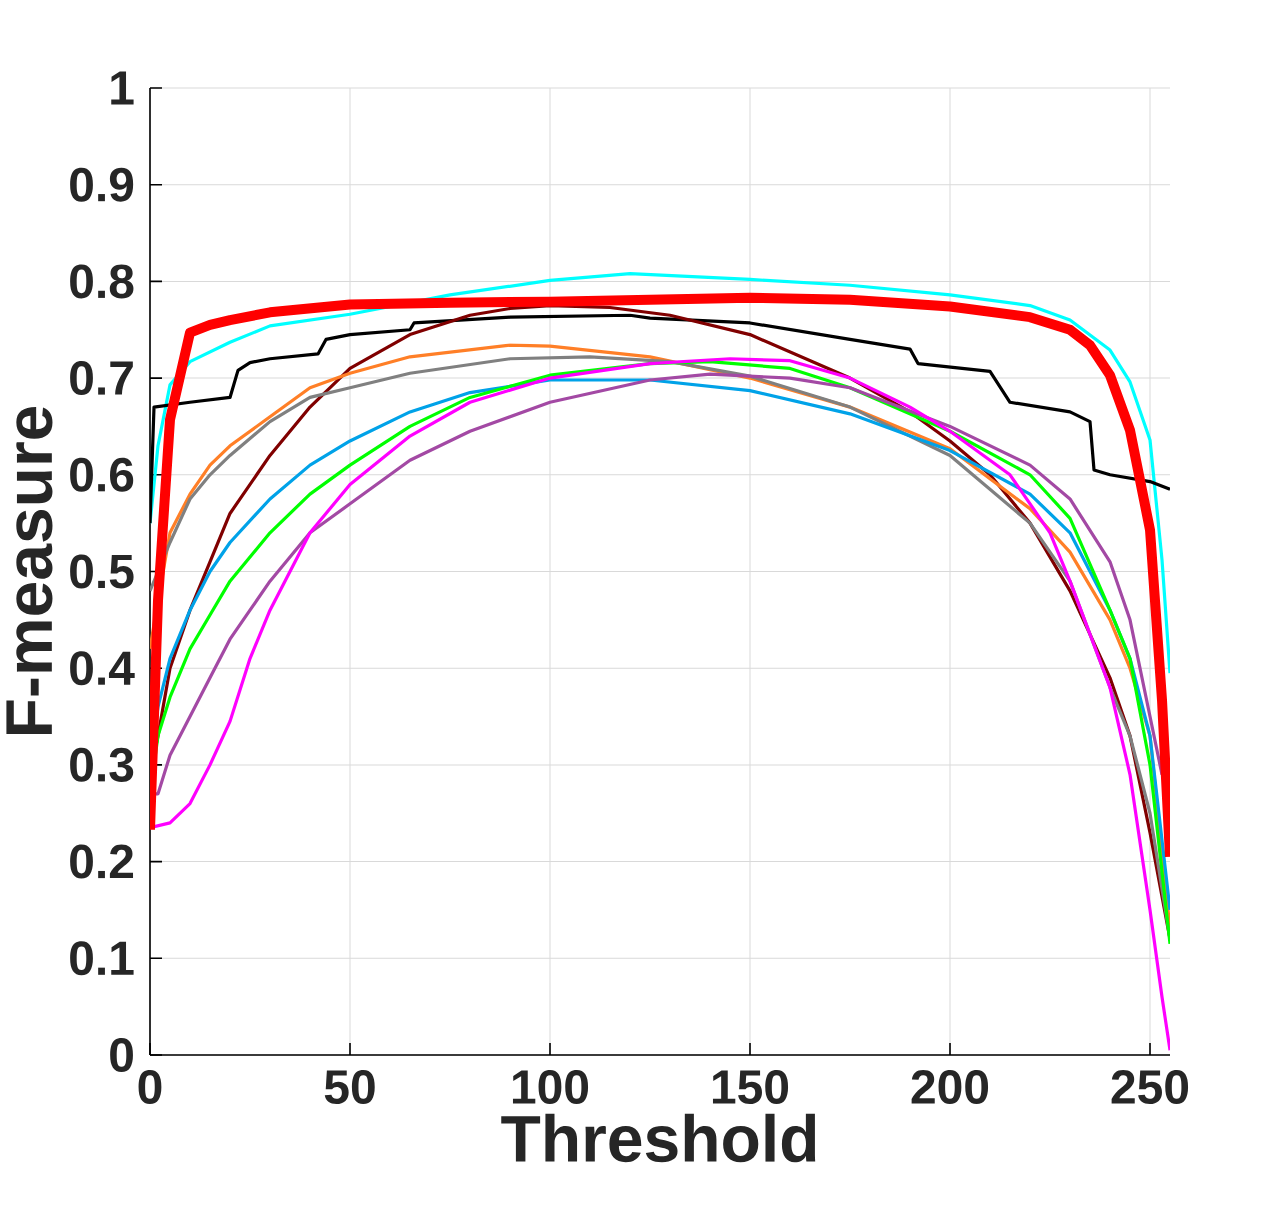  What do you see at coordinates (121, 1055) in the screenshot?
I see `y-tick-label: 0` at bounding box center [121, 1055].